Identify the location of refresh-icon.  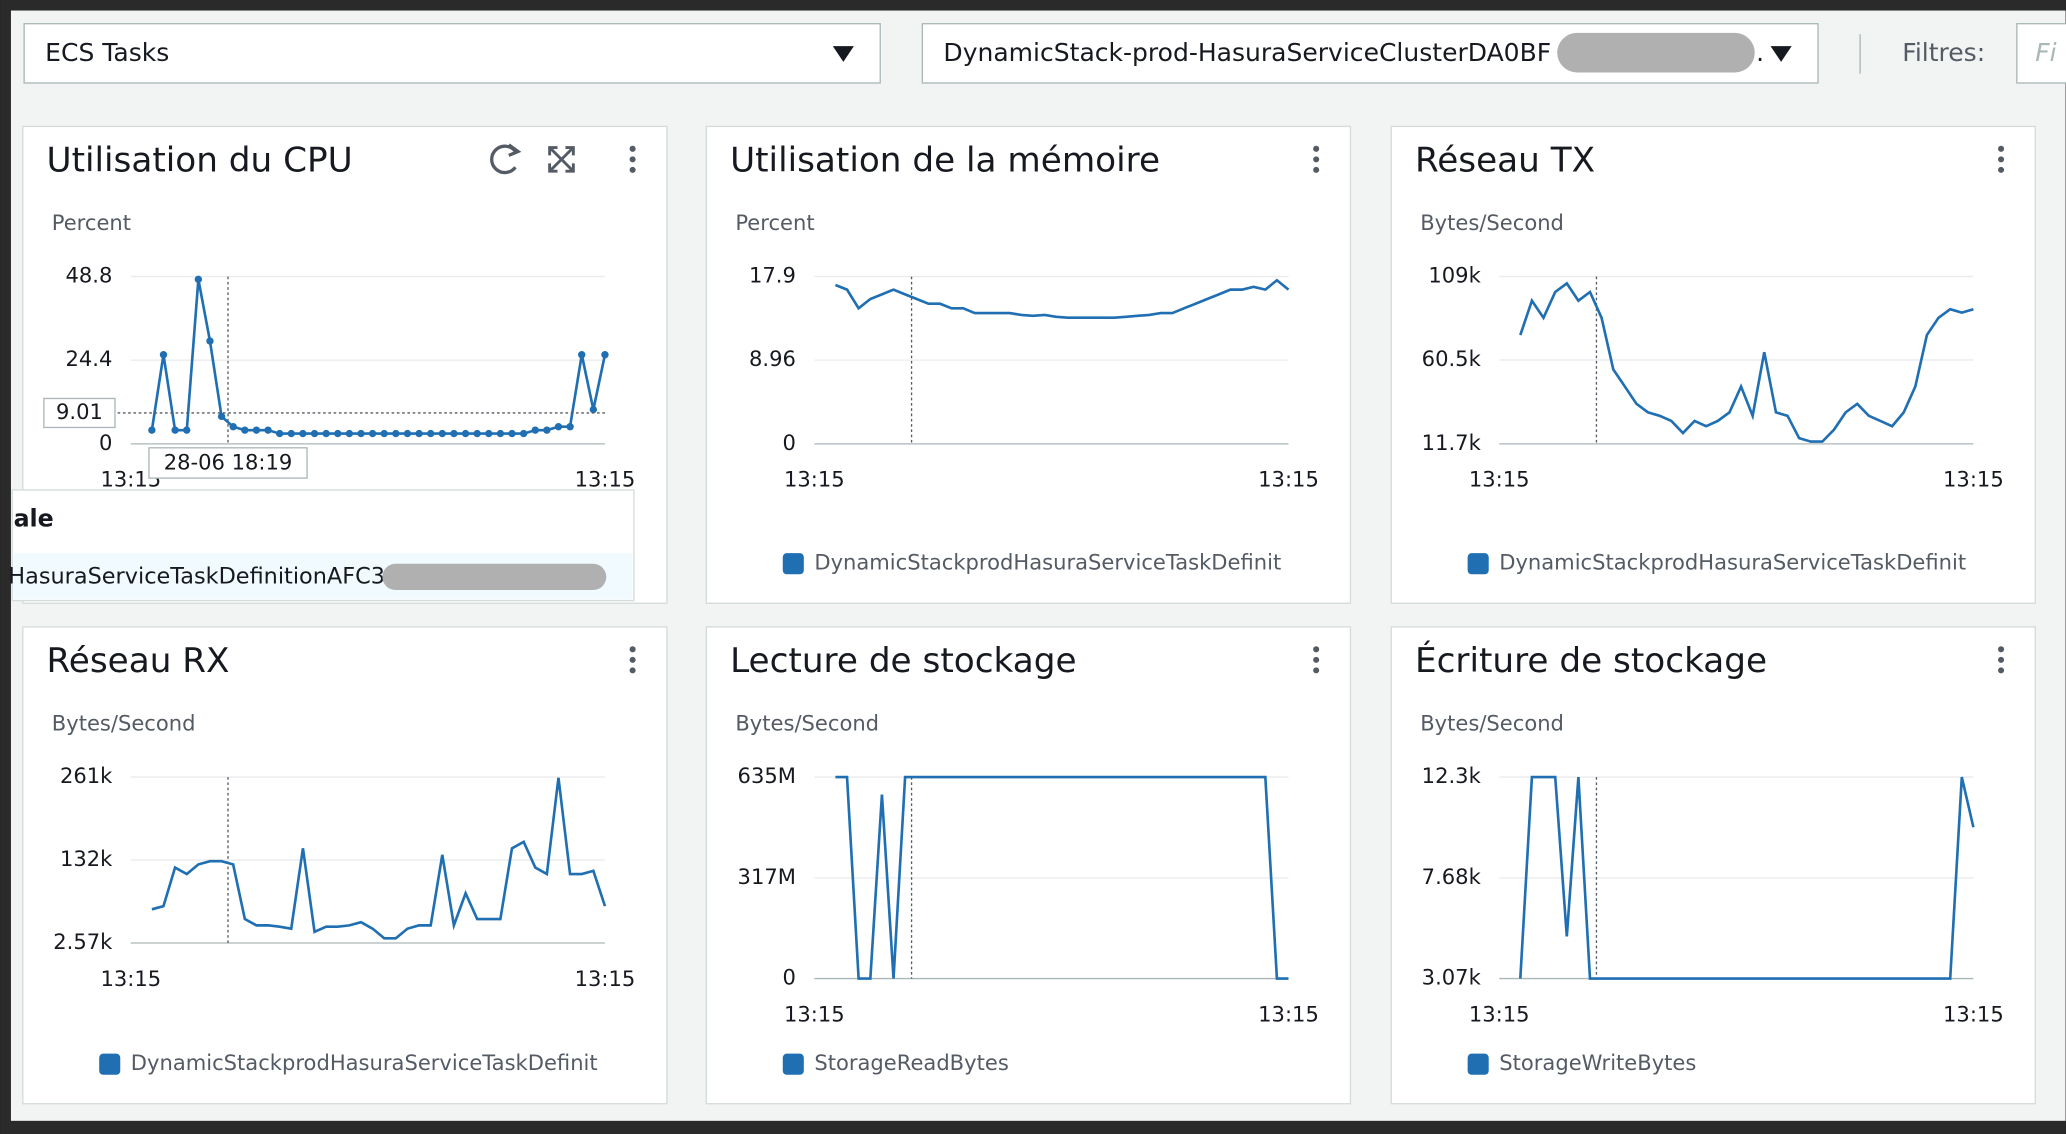
(503, 159).